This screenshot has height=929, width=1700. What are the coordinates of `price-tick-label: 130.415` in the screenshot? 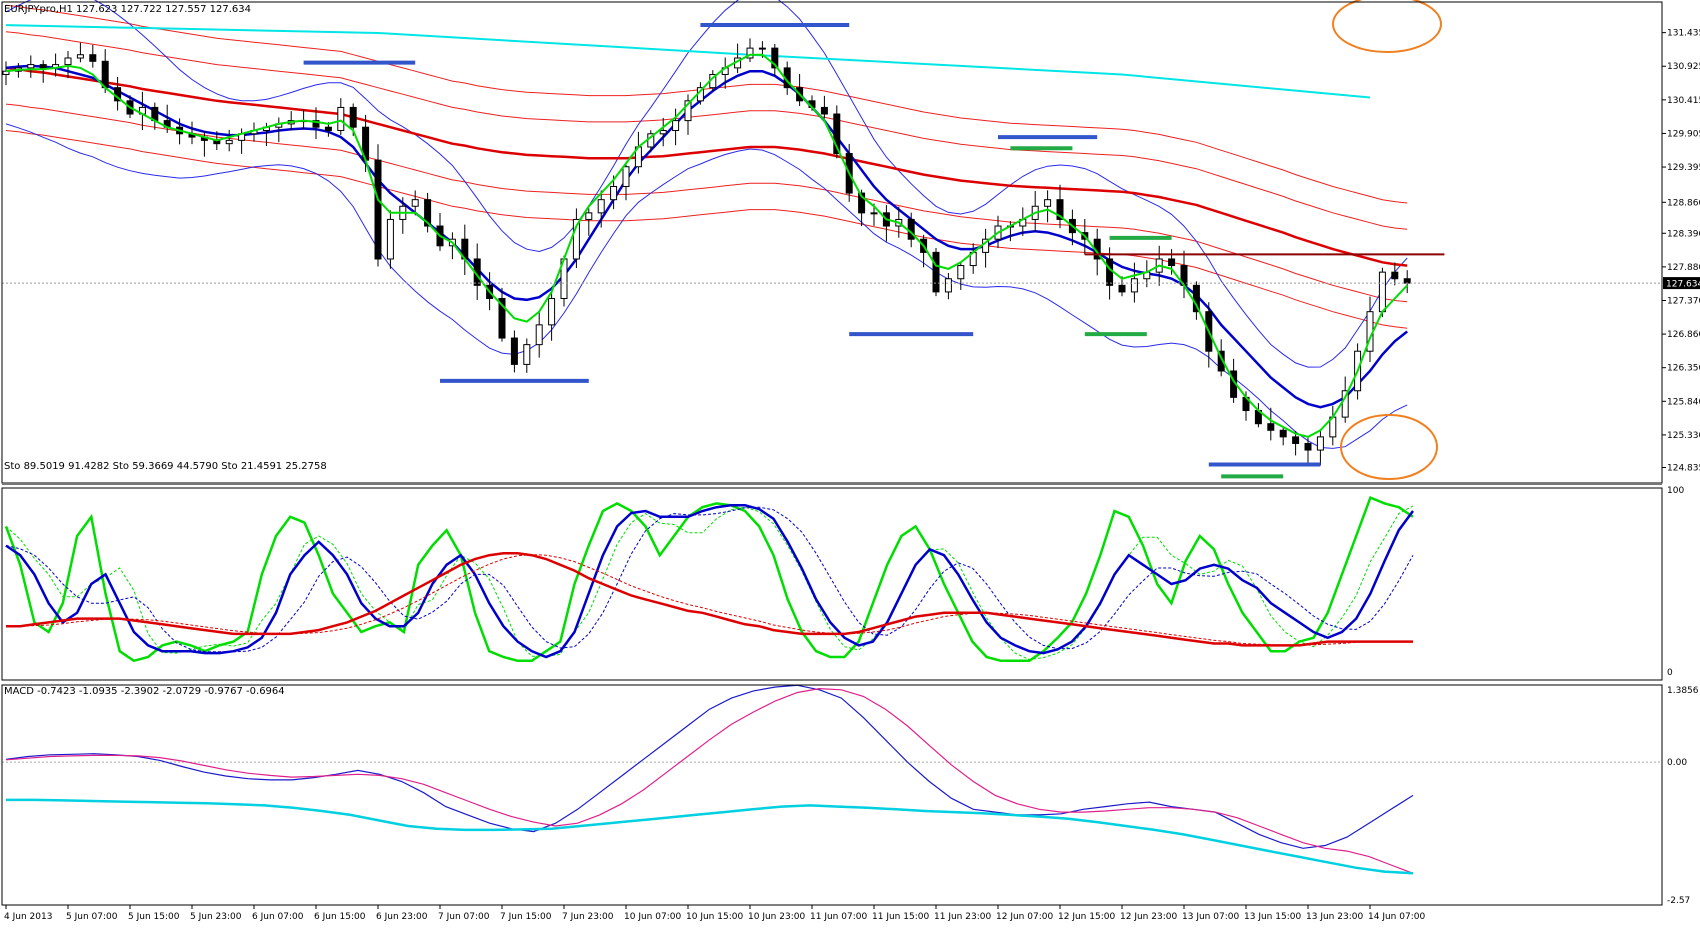 It's located at (1683, 101).